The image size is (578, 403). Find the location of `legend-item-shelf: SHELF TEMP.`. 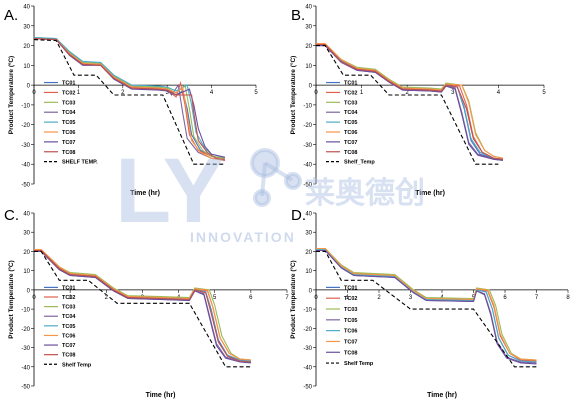

legend-item-shelf: SHELF TEMP. is located at coordinates (80, 163).